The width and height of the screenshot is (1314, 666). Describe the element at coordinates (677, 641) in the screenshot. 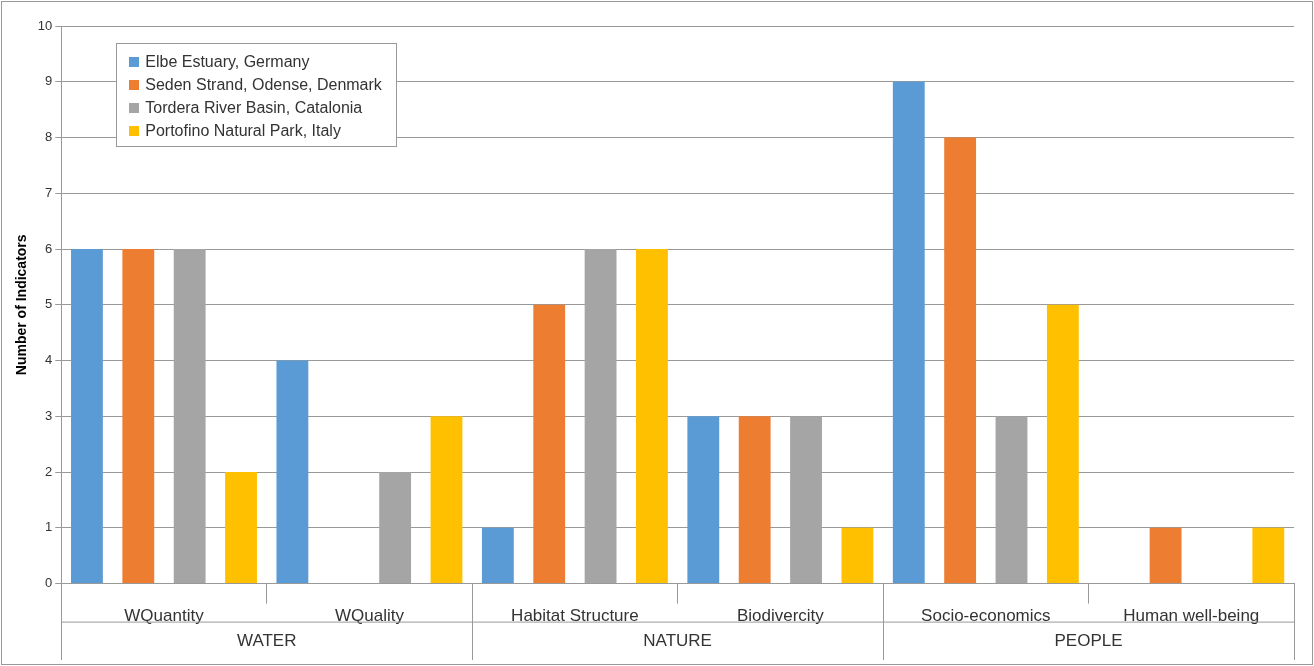

I see `text: NATURE` at that location.